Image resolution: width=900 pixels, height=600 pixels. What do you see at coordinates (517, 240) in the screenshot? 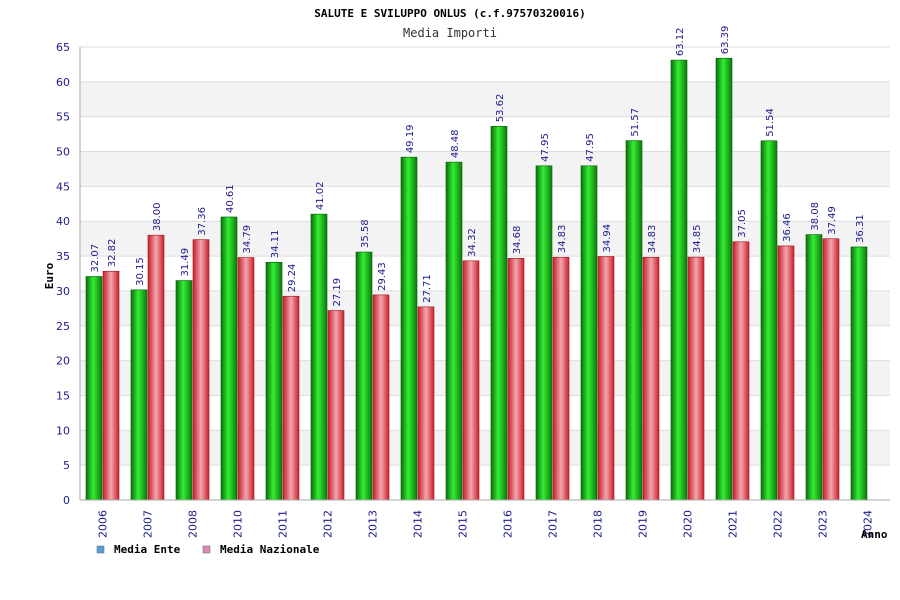
I see `data-label-media-nazionale: 34.68` at bounding box center [517, 240].